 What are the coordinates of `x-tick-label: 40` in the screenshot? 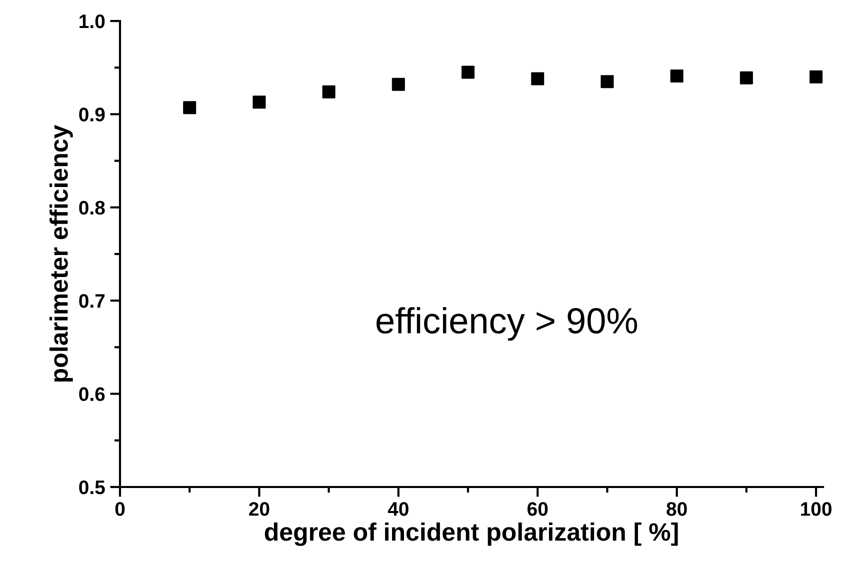 It's located at (398, 509).